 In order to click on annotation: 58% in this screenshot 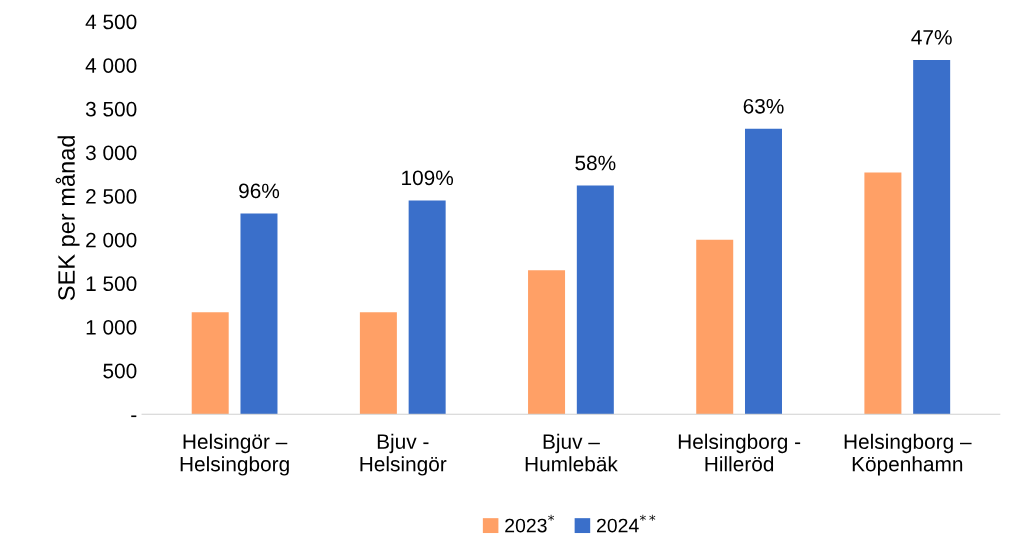, I will do `click(595, 163)`.